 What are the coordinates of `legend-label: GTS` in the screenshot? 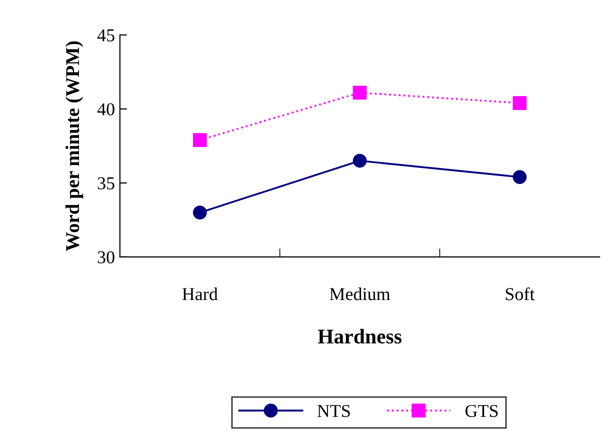 It's located at (481, 411).